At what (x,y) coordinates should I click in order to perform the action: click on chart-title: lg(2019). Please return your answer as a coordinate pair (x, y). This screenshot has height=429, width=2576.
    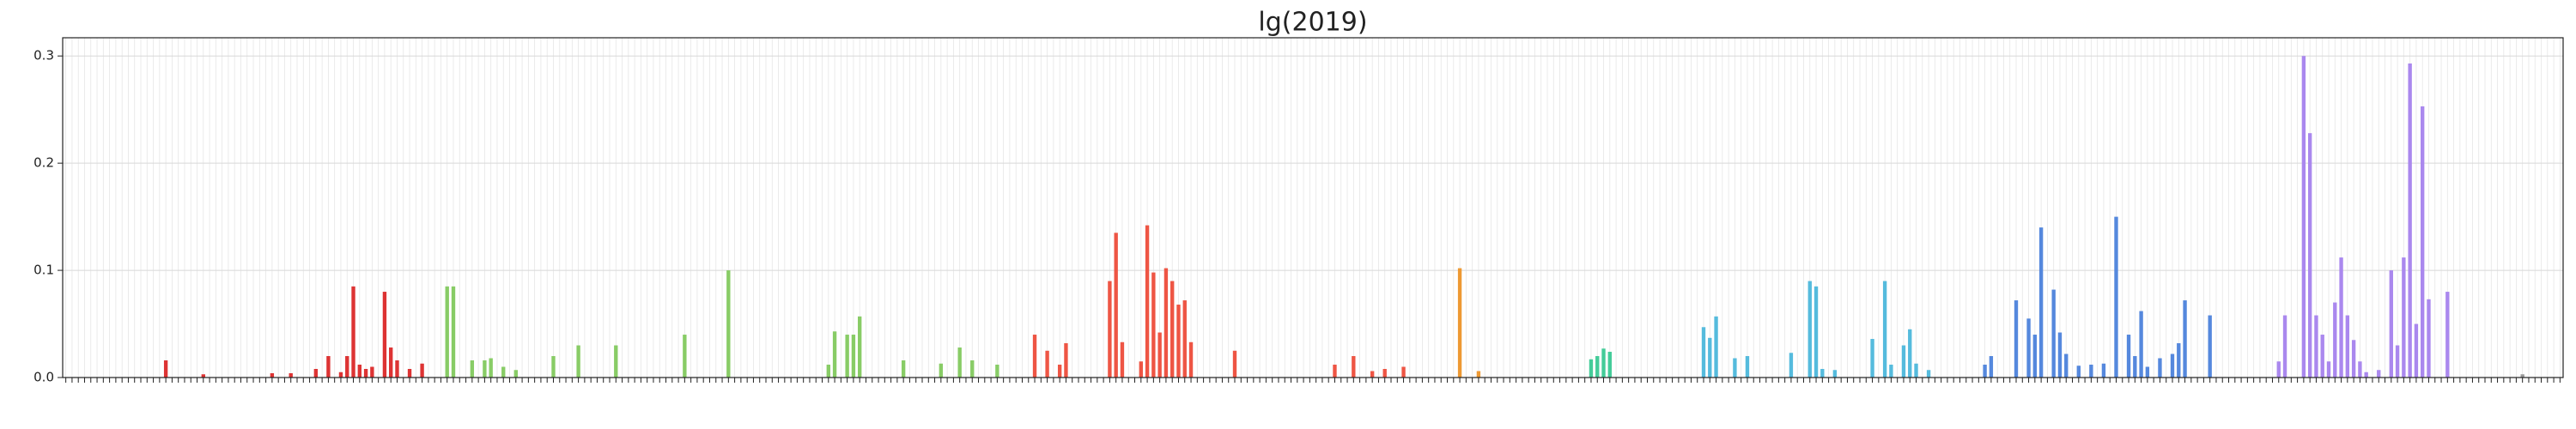
    Looking at the image, I should click on (1312, 23).